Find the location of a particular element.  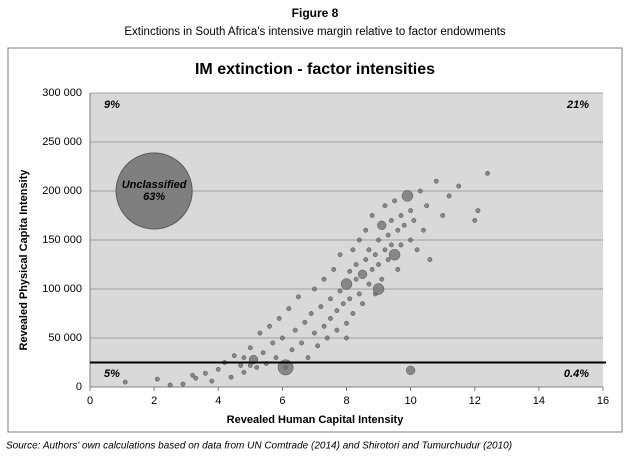

y-tick-label: 50 000 is located at coordinates (65, 338).